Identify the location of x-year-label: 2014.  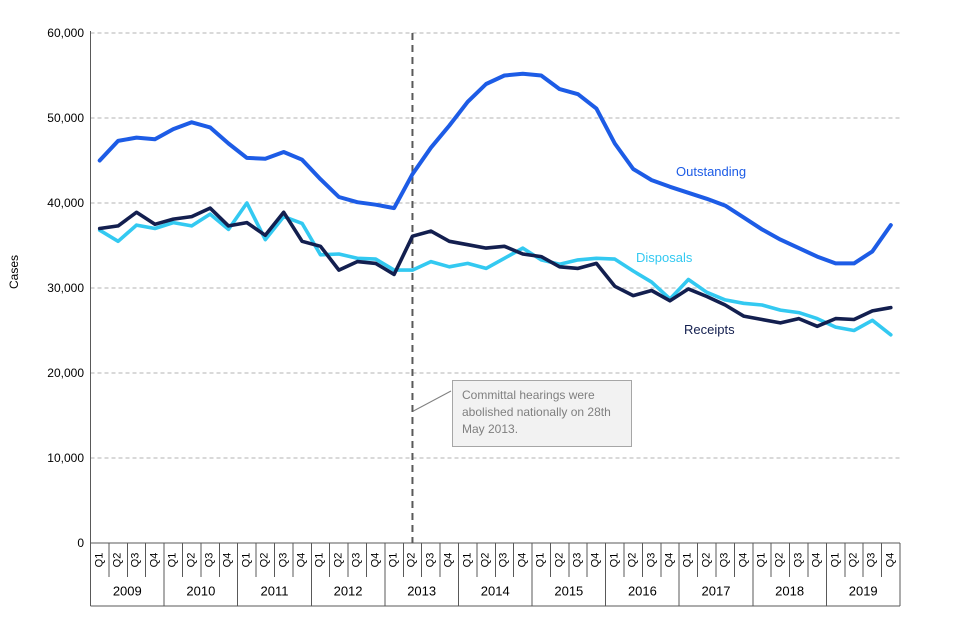
(495, 591).